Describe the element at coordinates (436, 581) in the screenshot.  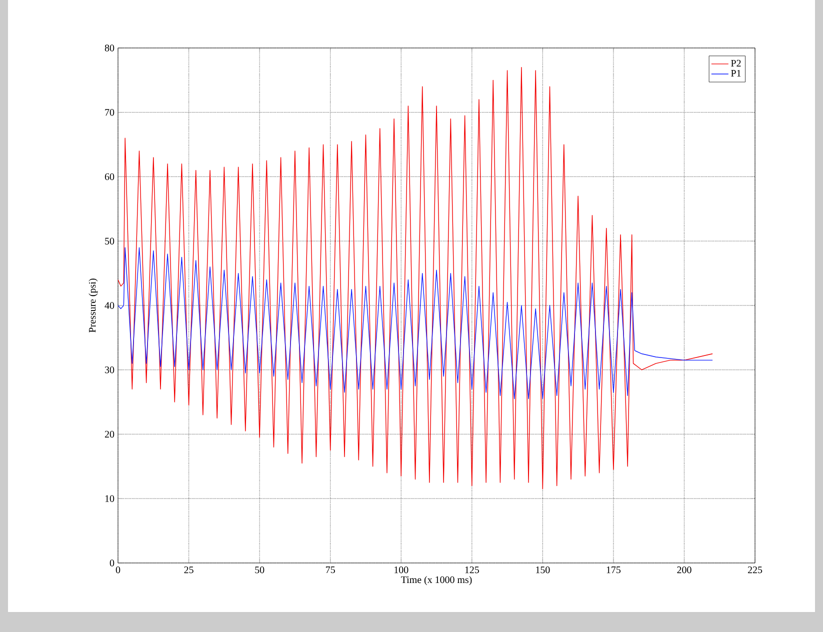
I see `x-axis-title: Time (x 1000 ms)` at that location.